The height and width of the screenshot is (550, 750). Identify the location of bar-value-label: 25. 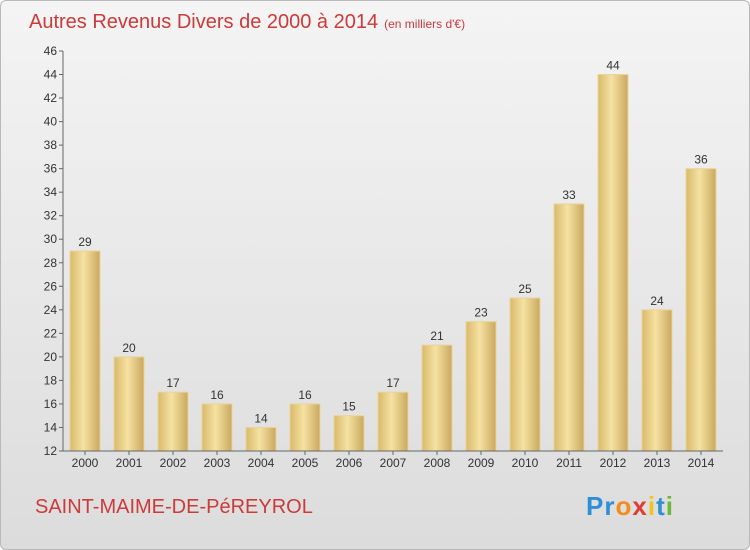
(525, 289).